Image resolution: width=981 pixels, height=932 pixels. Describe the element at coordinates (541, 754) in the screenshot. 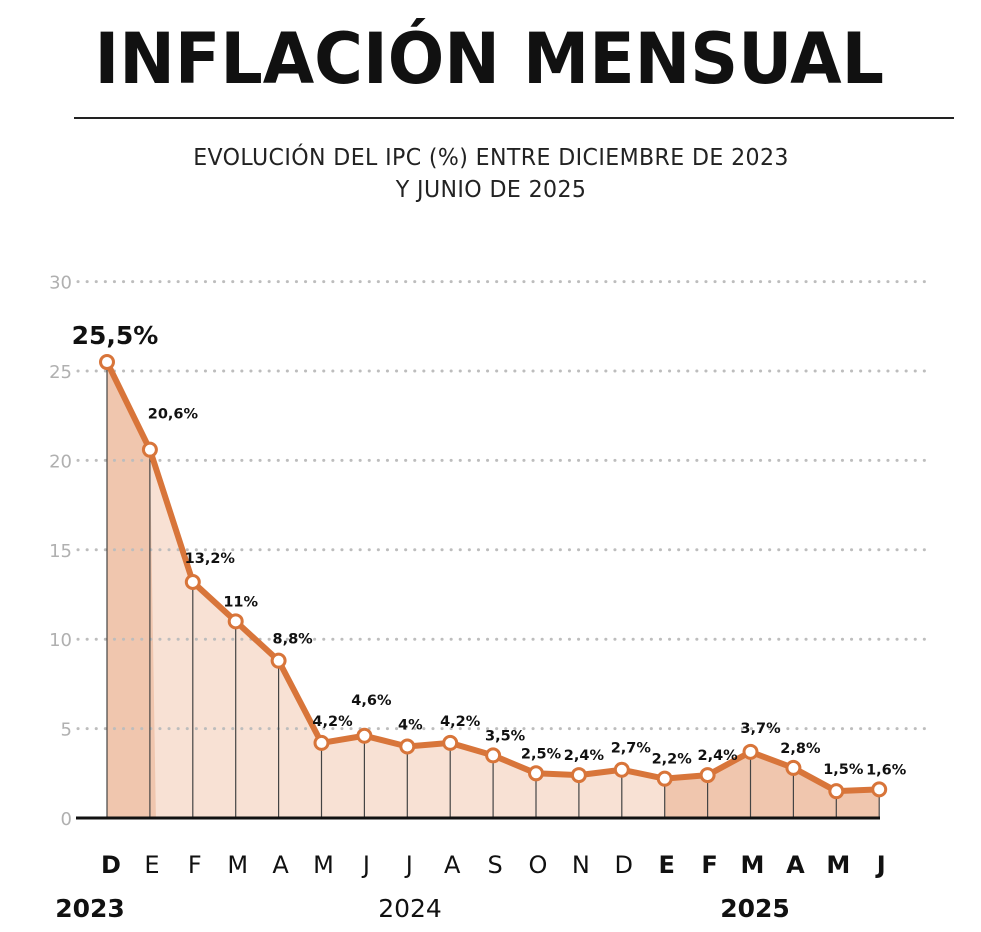

I see `data-label: 2,5%` at that location.